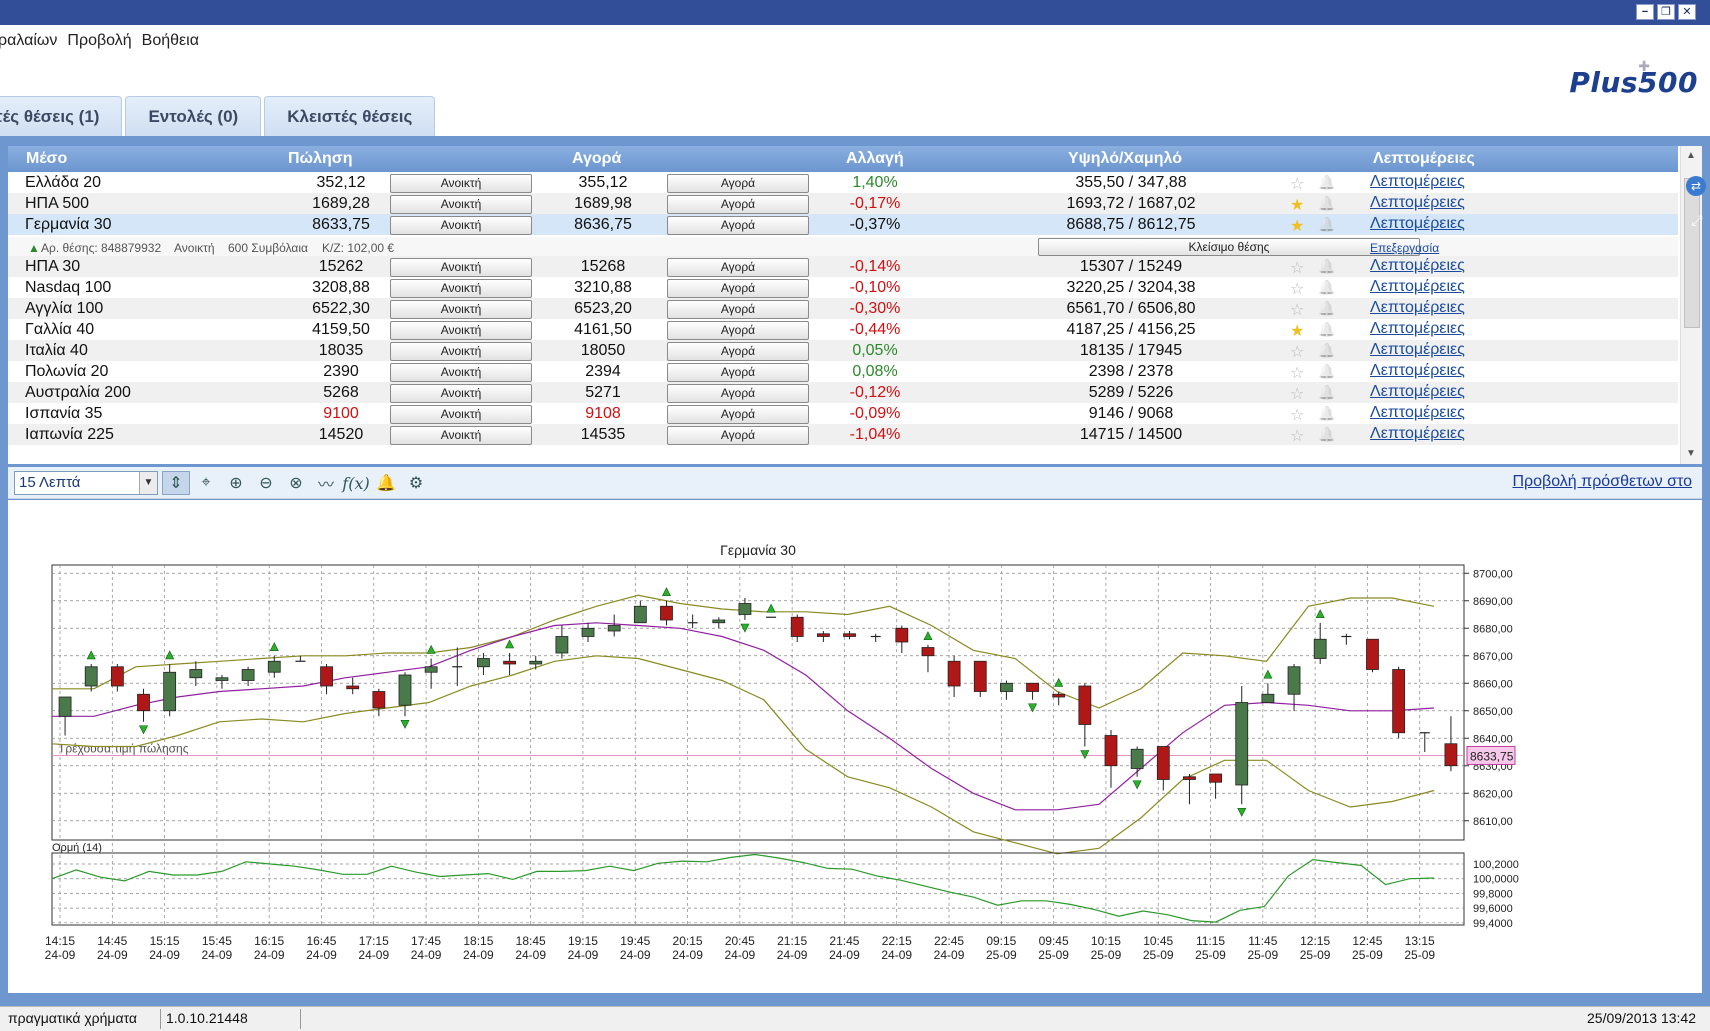  Describe the element at coordinates (1691, 155) in the screenshot. I see `scroll-up-icon: ▲` at that location.